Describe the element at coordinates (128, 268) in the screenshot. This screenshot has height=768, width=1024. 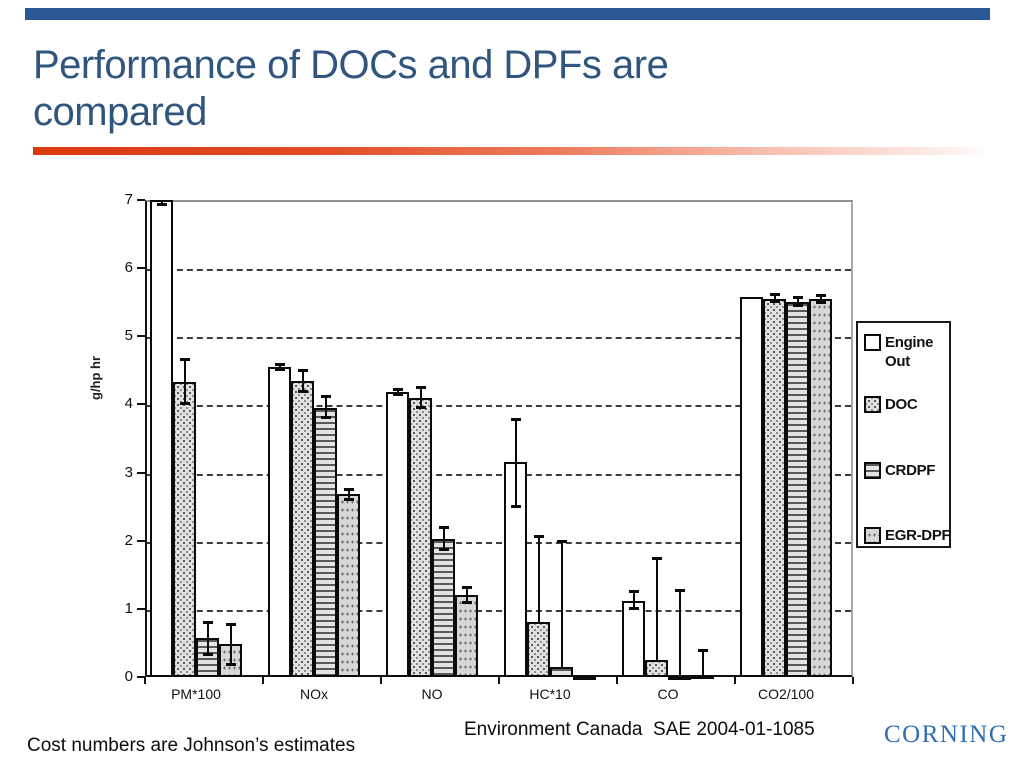
I see `y-tick-label: 6` at that location.